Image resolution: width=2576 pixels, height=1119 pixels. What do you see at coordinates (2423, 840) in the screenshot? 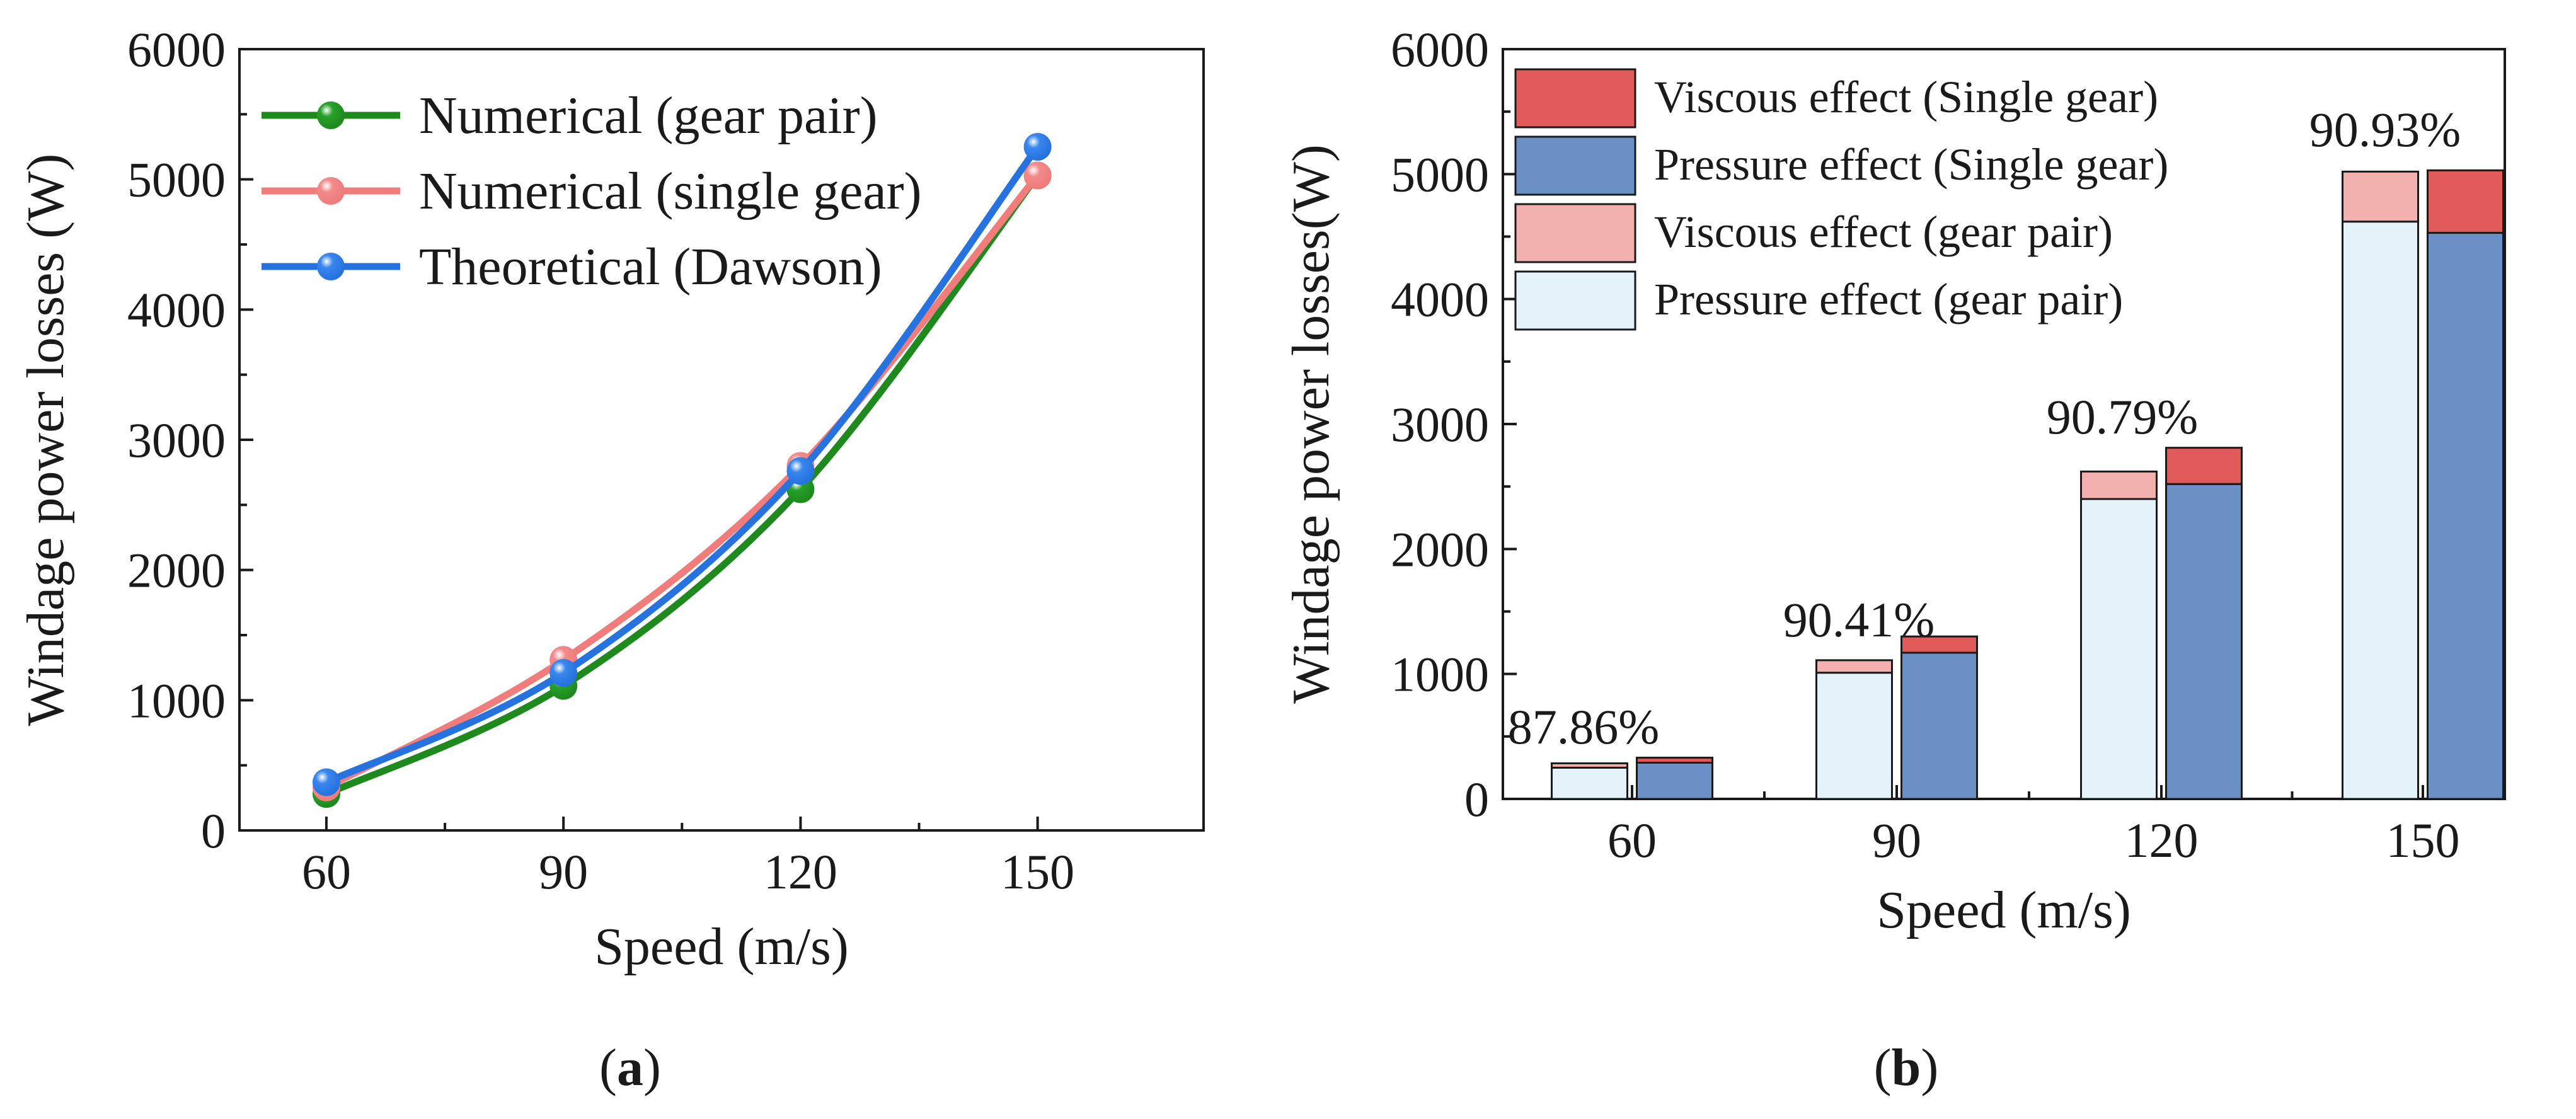
I see `x-tick-label-b: 150` at bounding box center [2423, 840].